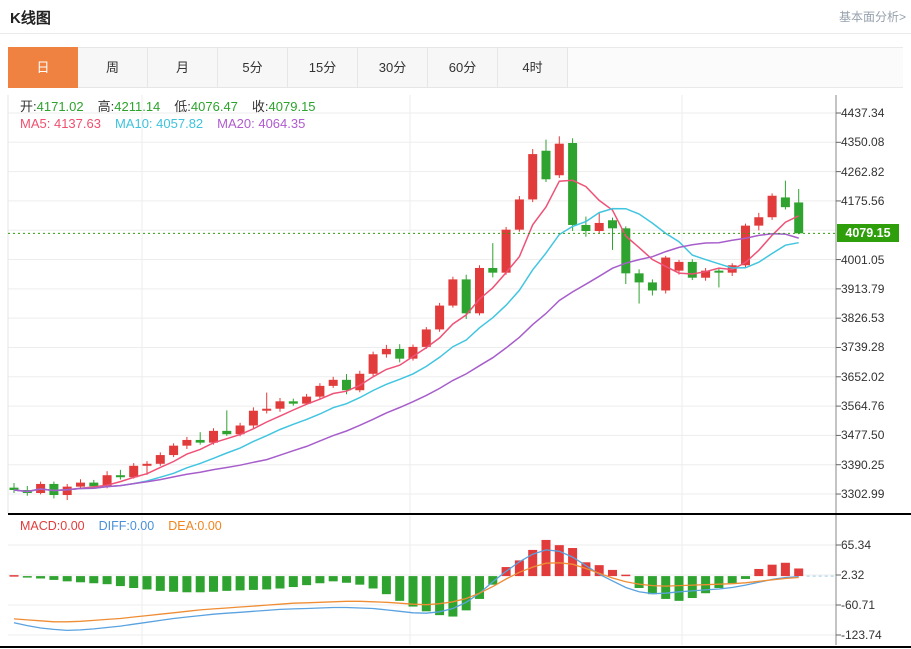 Image resolution: width=911 pixels, height=649 pixels. What do you see at coordinates (533, 67) in the screenshot?
I see `tab-4hour: 4时` at bounding box center [533, 67].